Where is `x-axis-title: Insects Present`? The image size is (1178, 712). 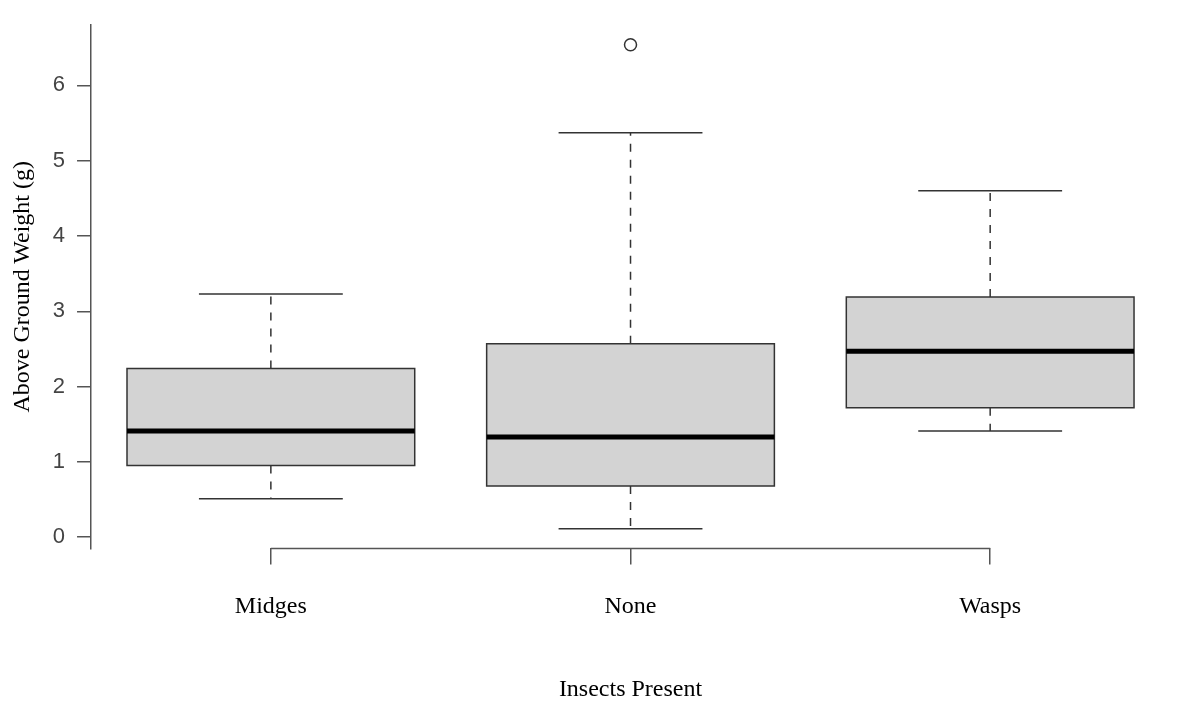 x-axis-title: Insects Present is located at coordinates (630, 687).